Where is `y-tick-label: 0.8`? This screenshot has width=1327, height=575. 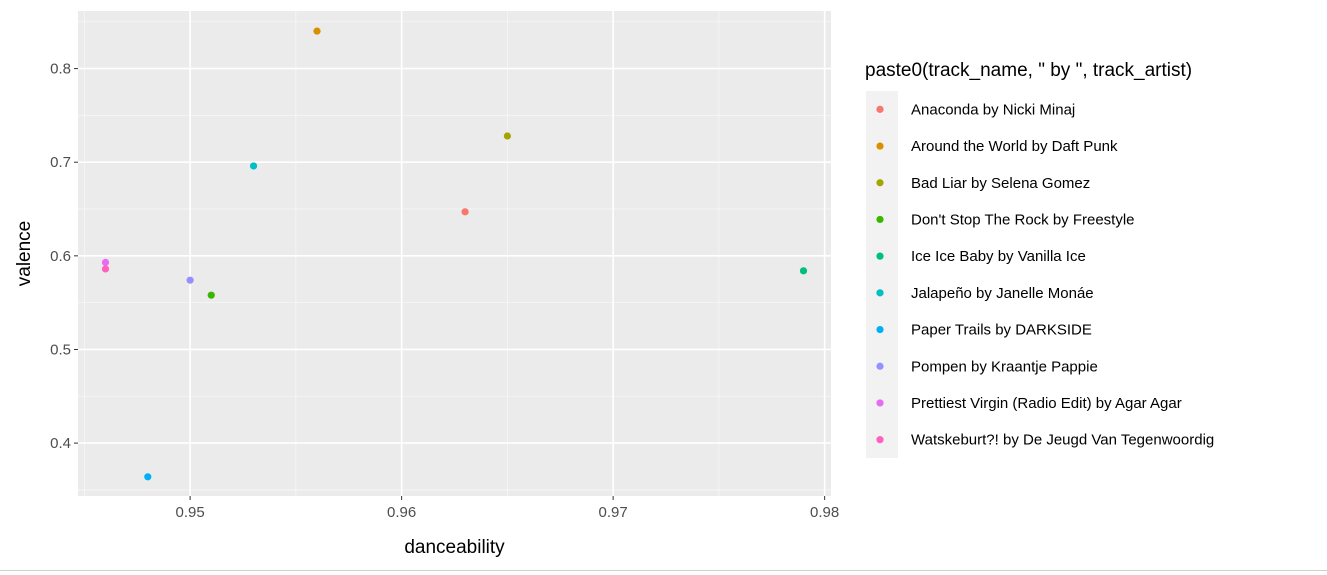
y-tick-label: 0.8 is located at coordinates (60, 69).